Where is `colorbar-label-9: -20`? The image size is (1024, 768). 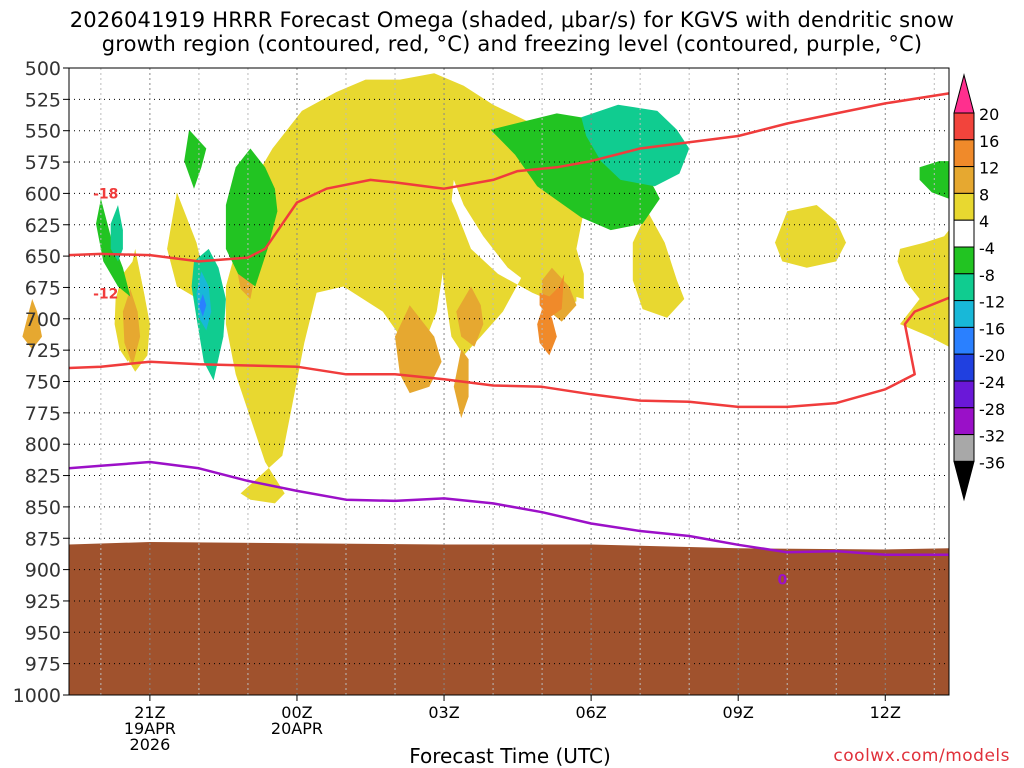 colorbar-label-9: -20 is located at coordinates (992, 355).